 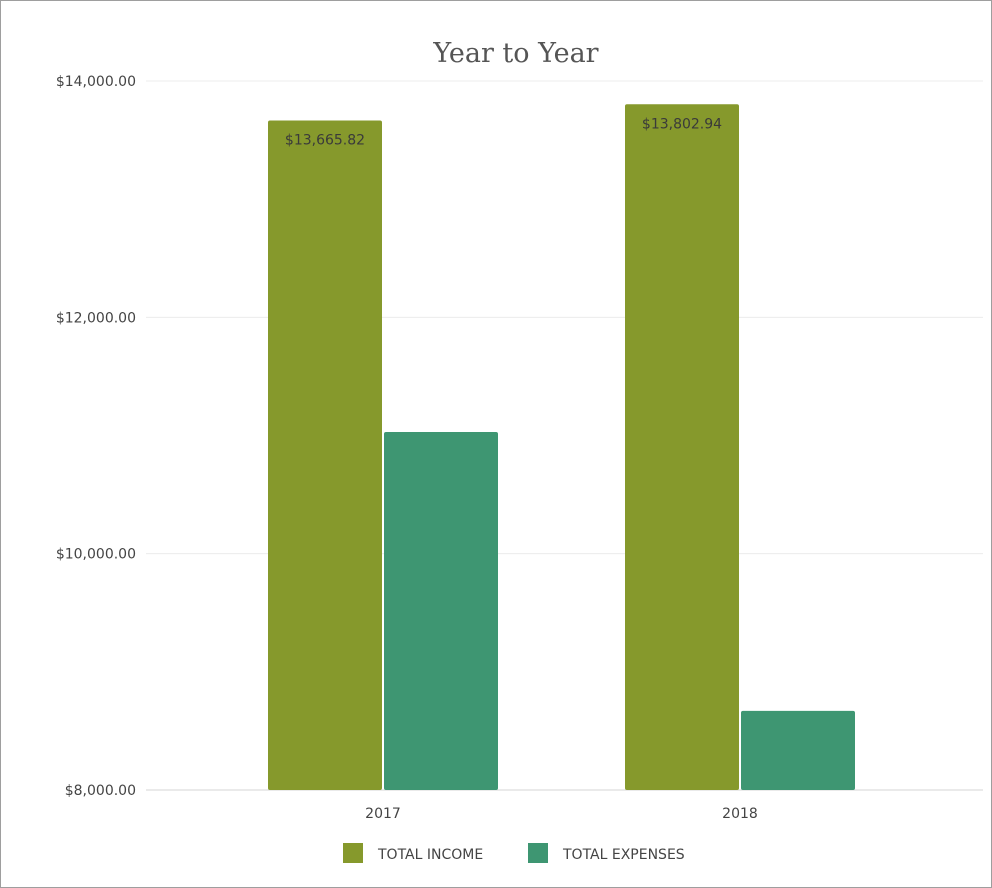 I want to click on data-labels: $13,665.82 $13,802.94, so click(x=503, y=132).